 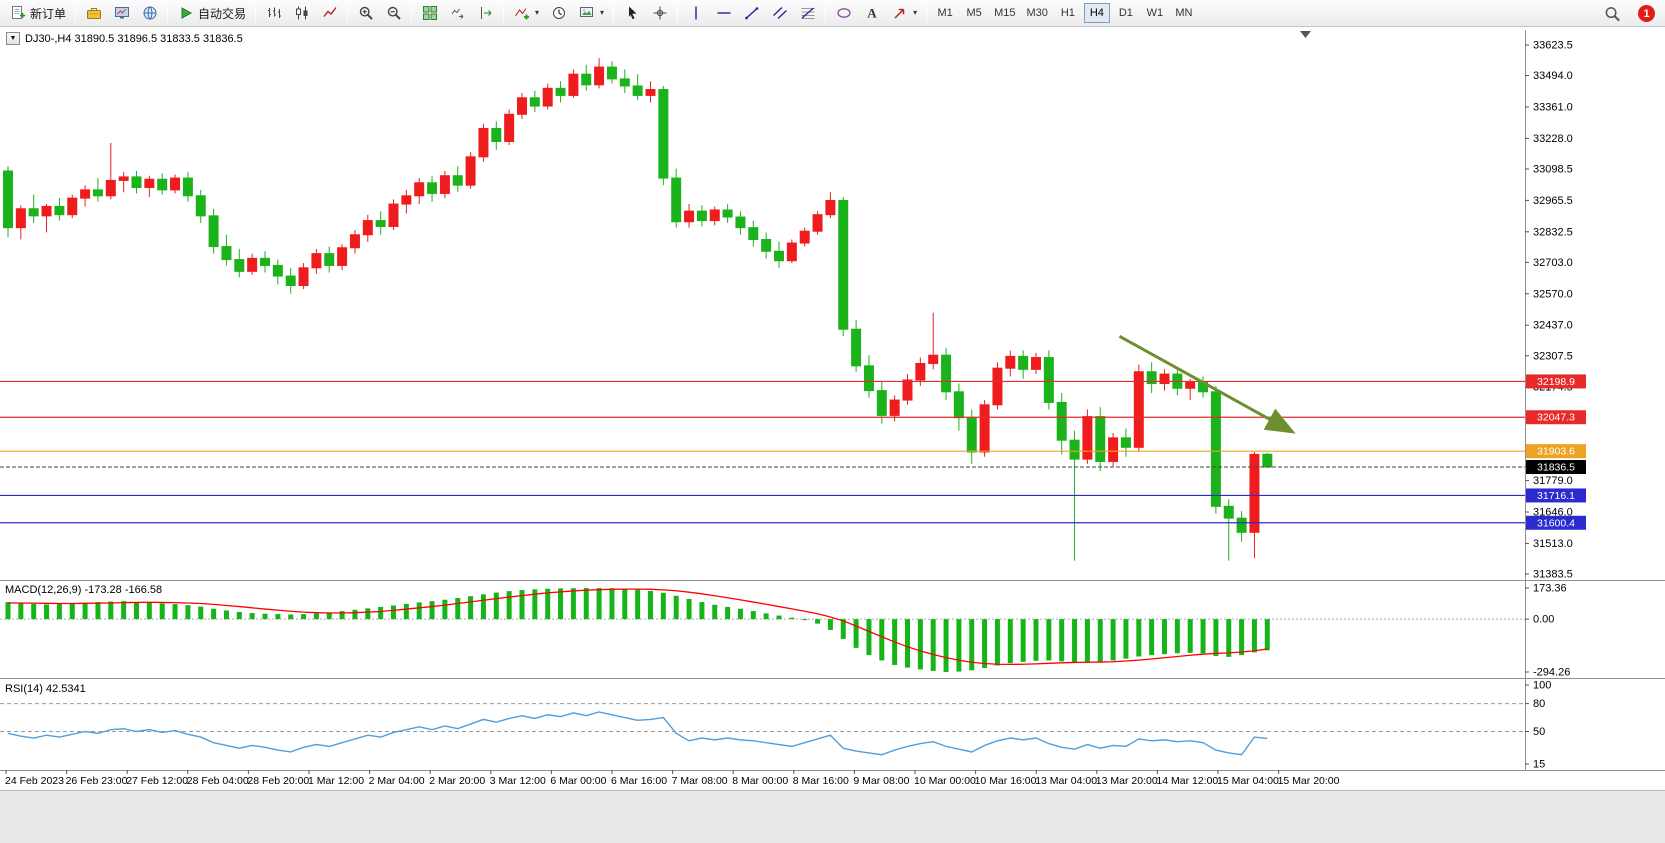 What do you see at coordinates (13, 38) in the screenshot?
I see `one-click-trading-expander: ▼` at bounding box center [13, 38].